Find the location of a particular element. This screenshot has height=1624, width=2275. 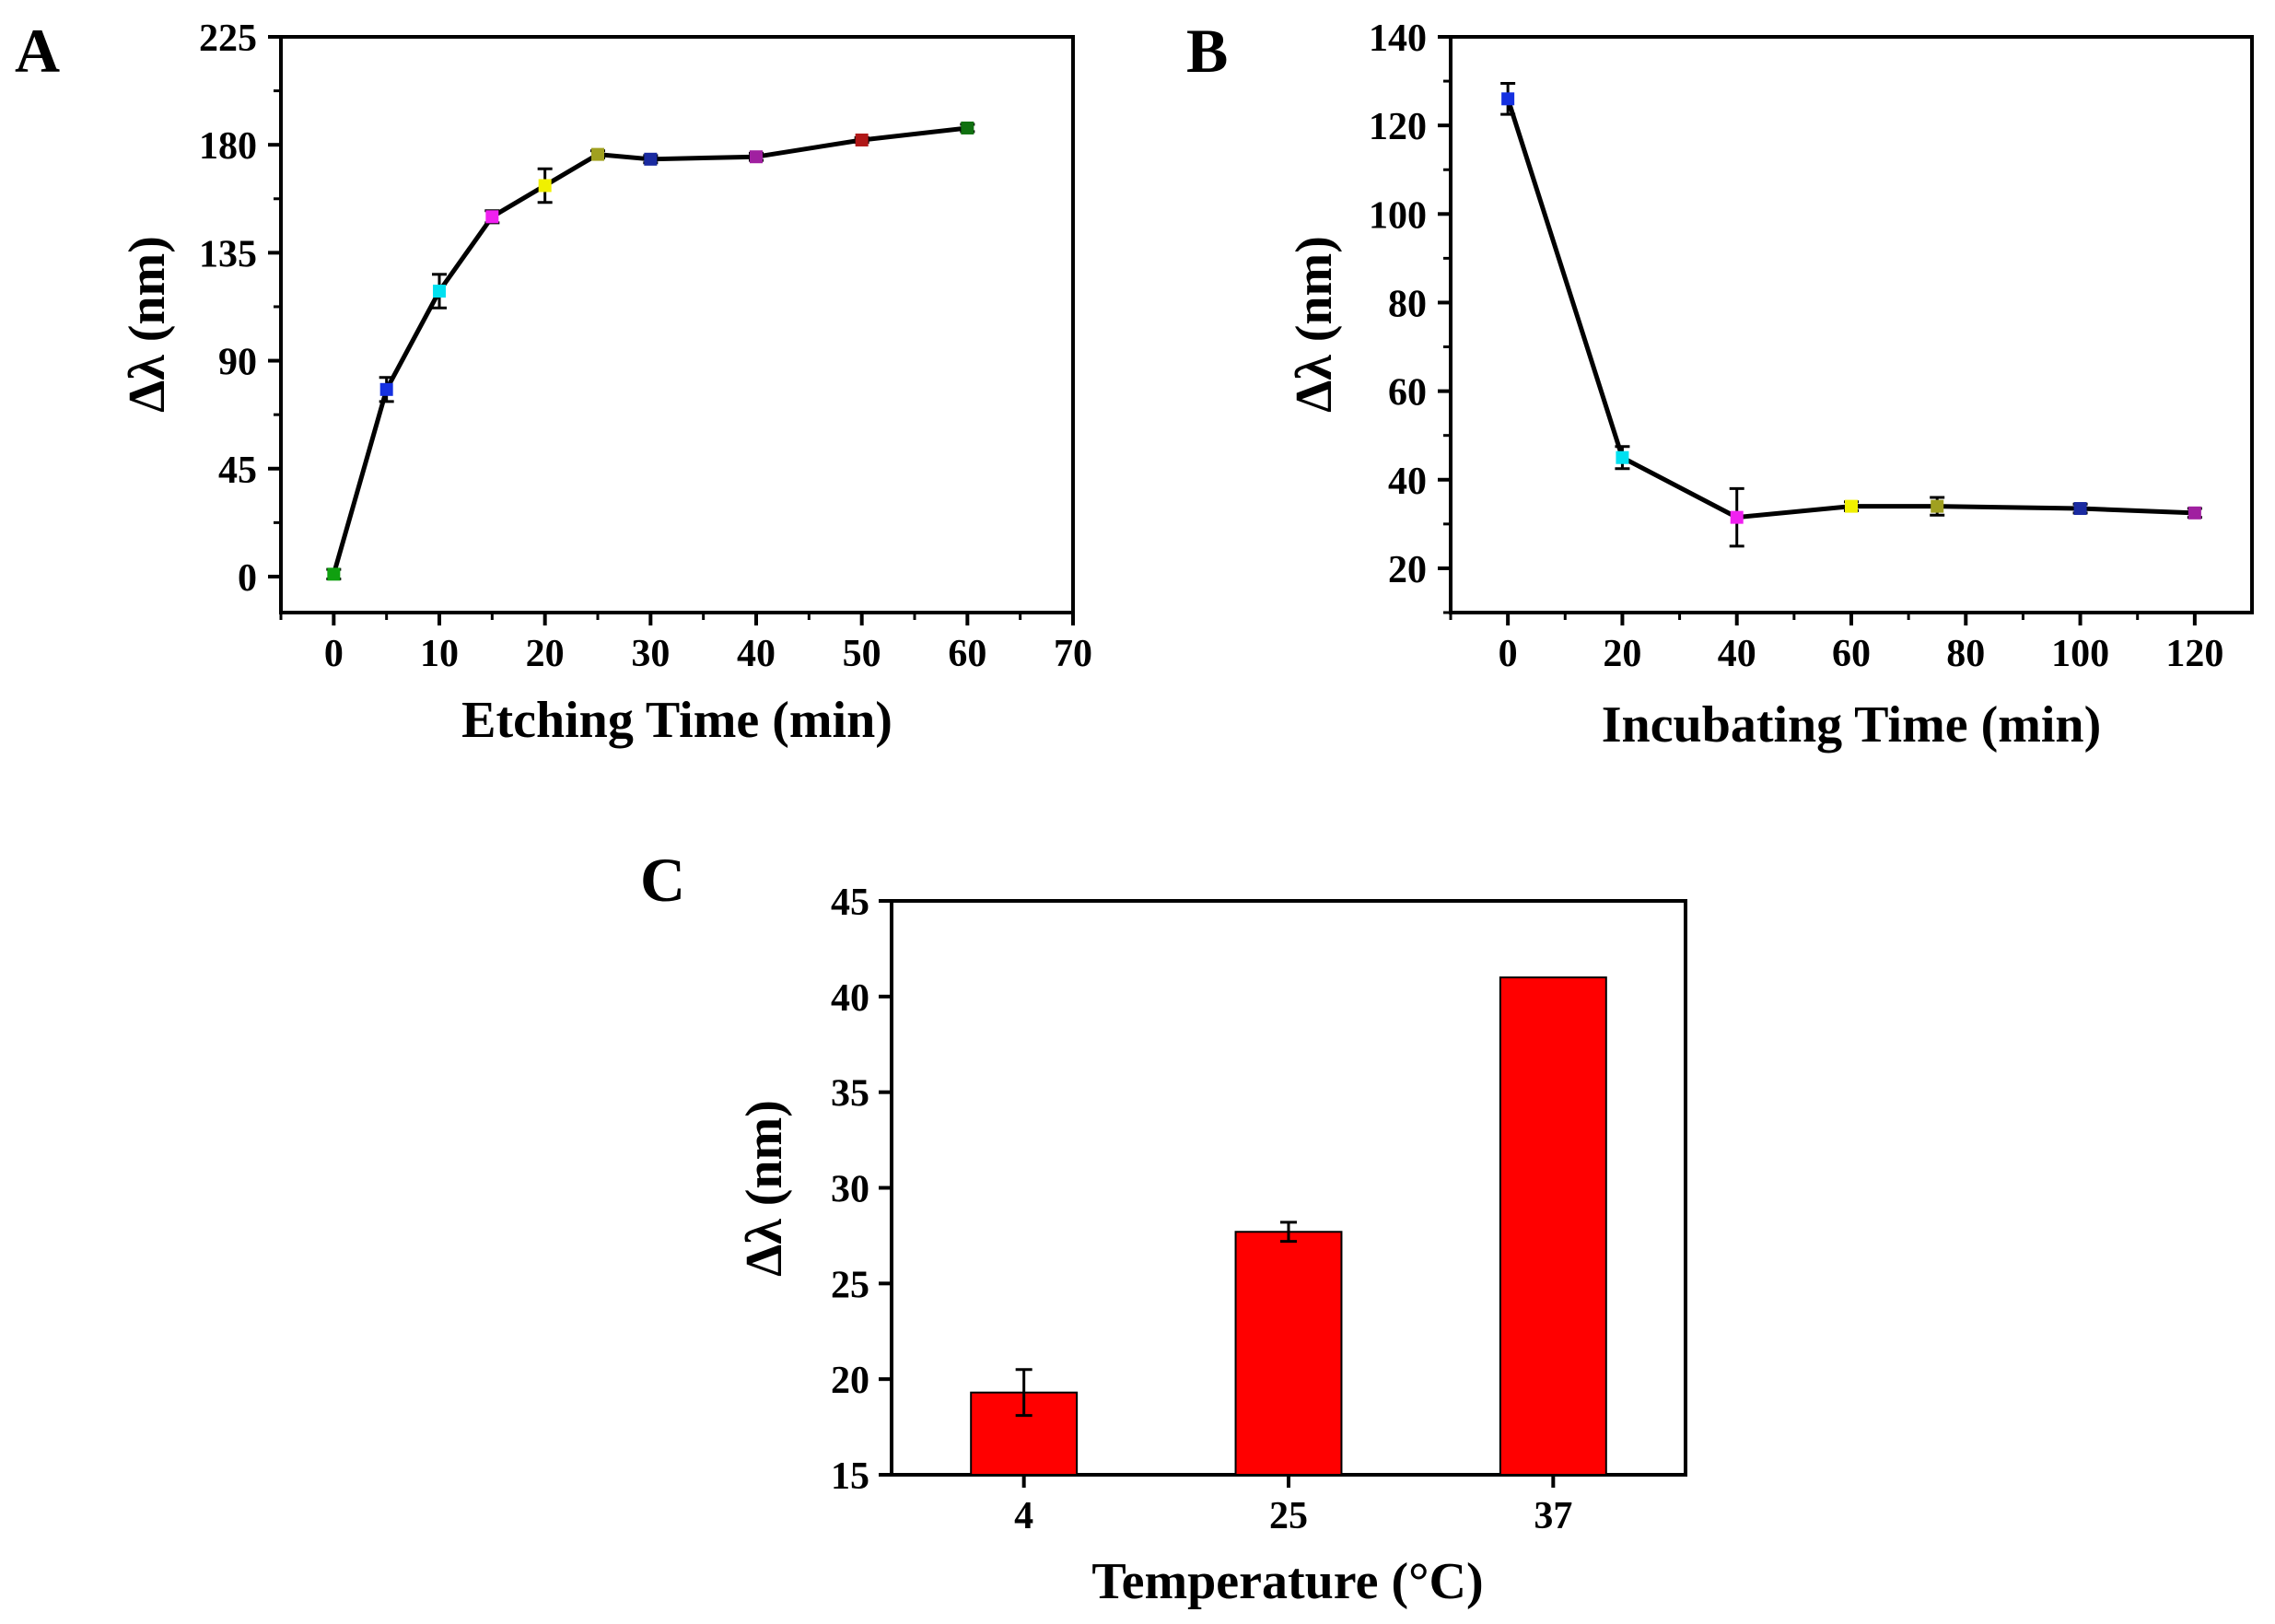

panel-b-plot-area is located at coordinates (1851, 314).